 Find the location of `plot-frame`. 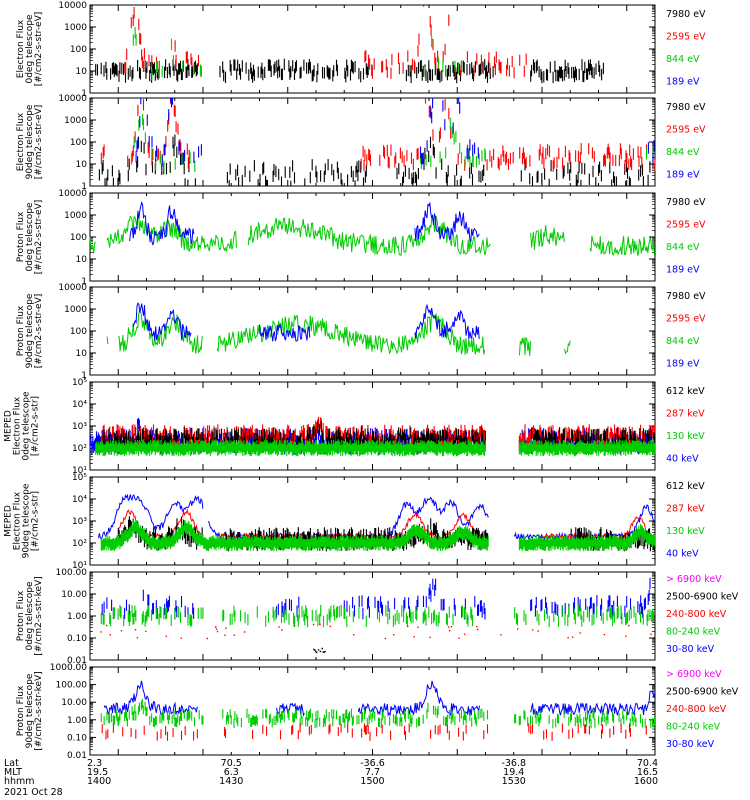

plot-frame is located at coordinates (372, 521).